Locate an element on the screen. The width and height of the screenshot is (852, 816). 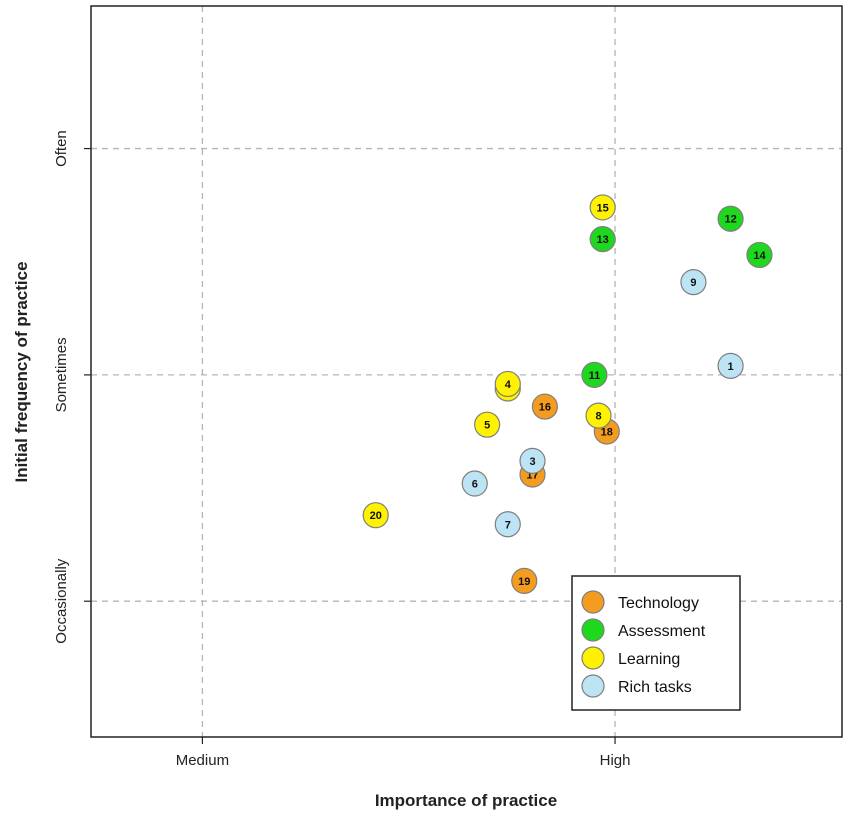
data-point: 5 is located at coordinates (487, 424).